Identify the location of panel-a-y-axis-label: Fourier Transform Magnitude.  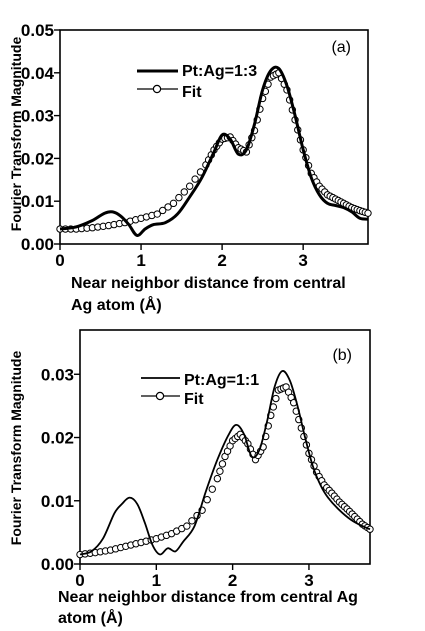
(16, 134).